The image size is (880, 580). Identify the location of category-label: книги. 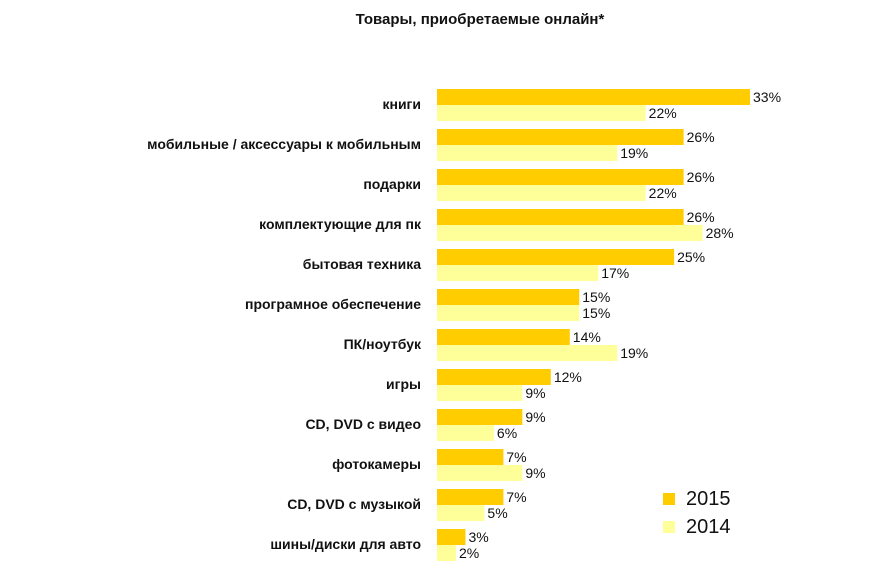
(401, 104).